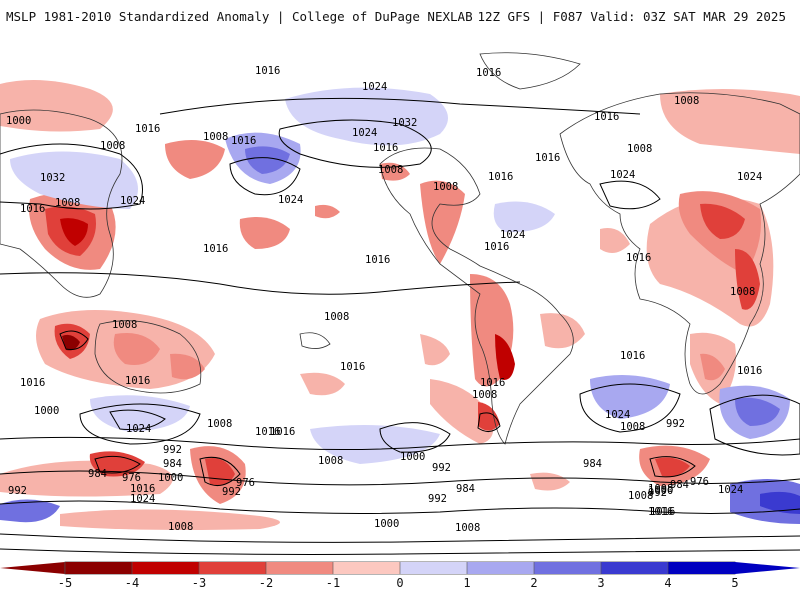 The width and height of the screenshot is (800, 600). I want to click on colorbar-tick-label: 2, so click(534, 583).